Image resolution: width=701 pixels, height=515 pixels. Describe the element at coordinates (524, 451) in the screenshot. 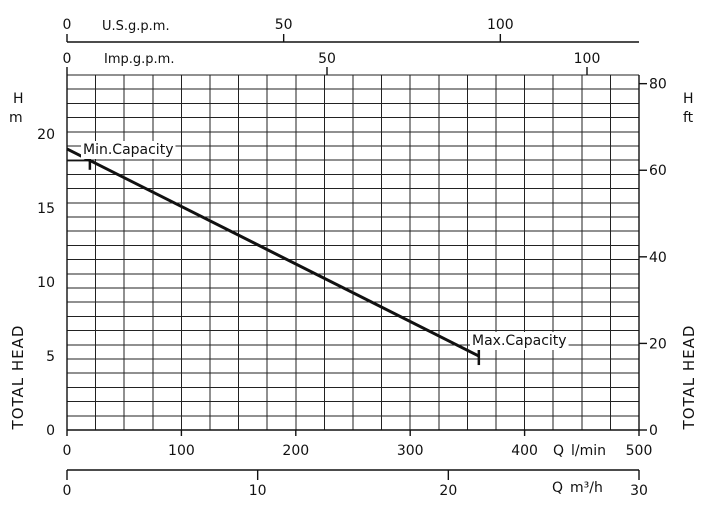

I see `lpm-tick-label: 400` at that location.